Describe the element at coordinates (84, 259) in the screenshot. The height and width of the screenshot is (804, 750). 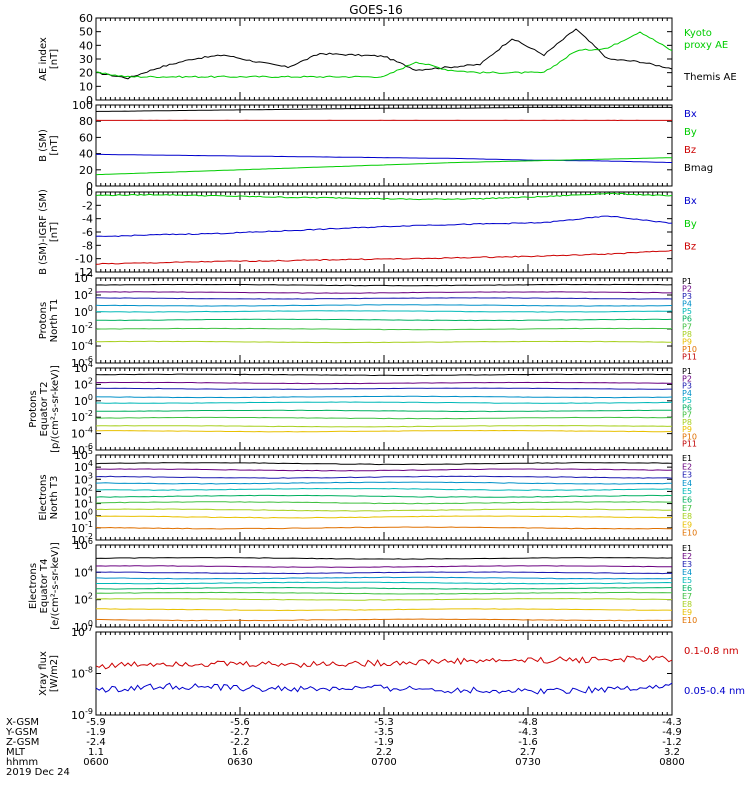
I see `y-tick-label: -10` at that location.